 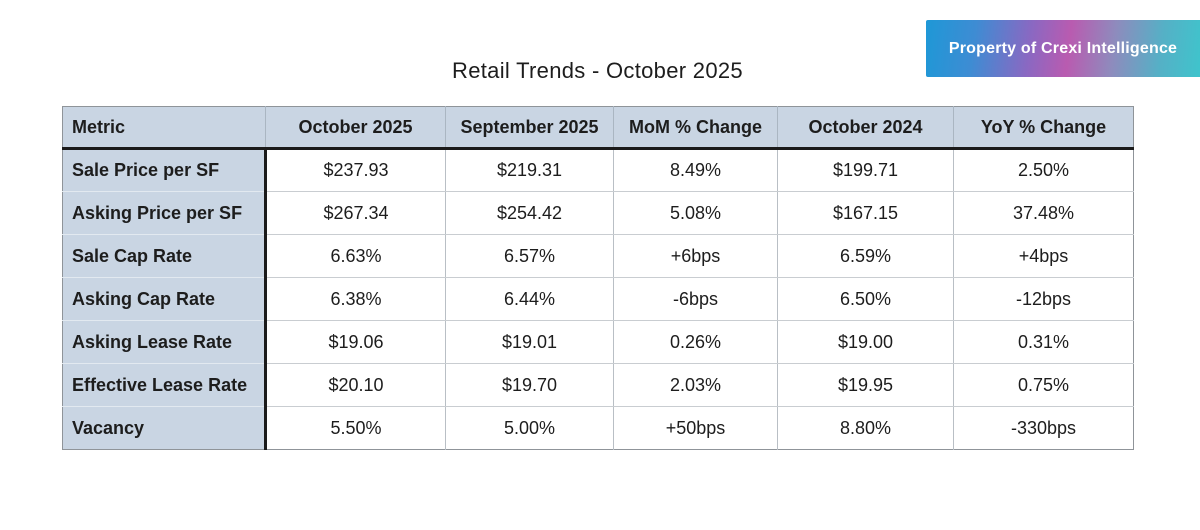 I want to click on value-cell: $19.01, so click(x=529, y=342).